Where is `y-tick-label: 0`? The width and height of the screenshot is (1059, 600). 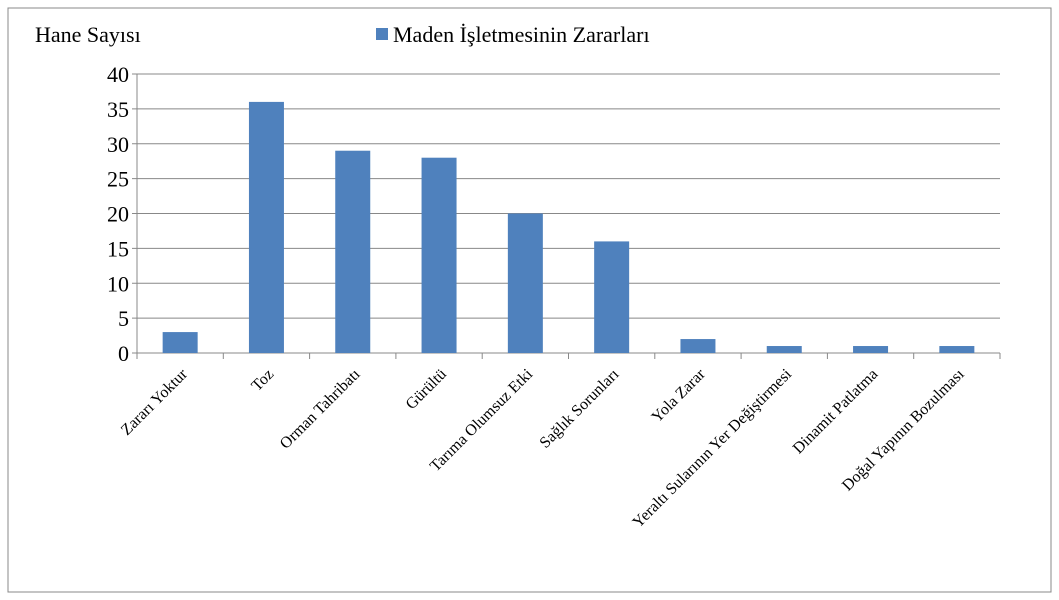
y-tick-label: 0 is located at coordinates (123, 353).